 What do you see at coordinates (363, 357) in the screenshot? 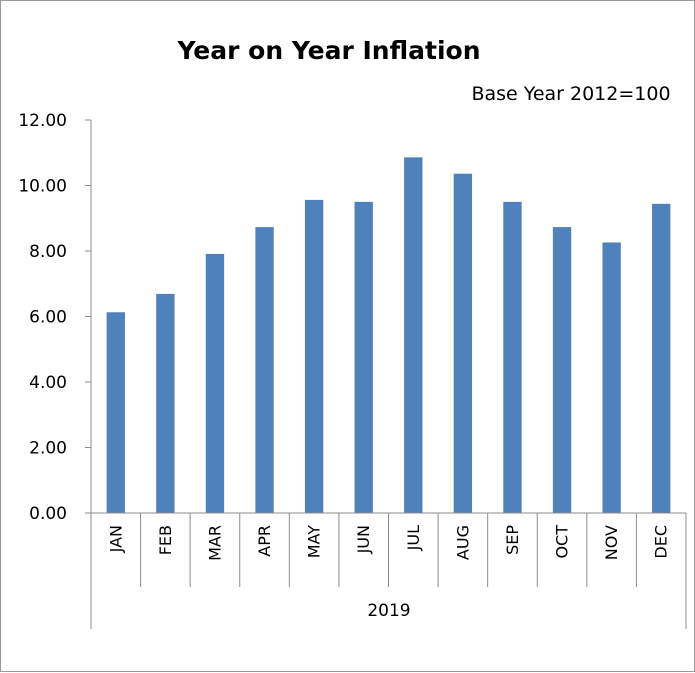
I see `bar-jun` at bounding box center [363, 357].